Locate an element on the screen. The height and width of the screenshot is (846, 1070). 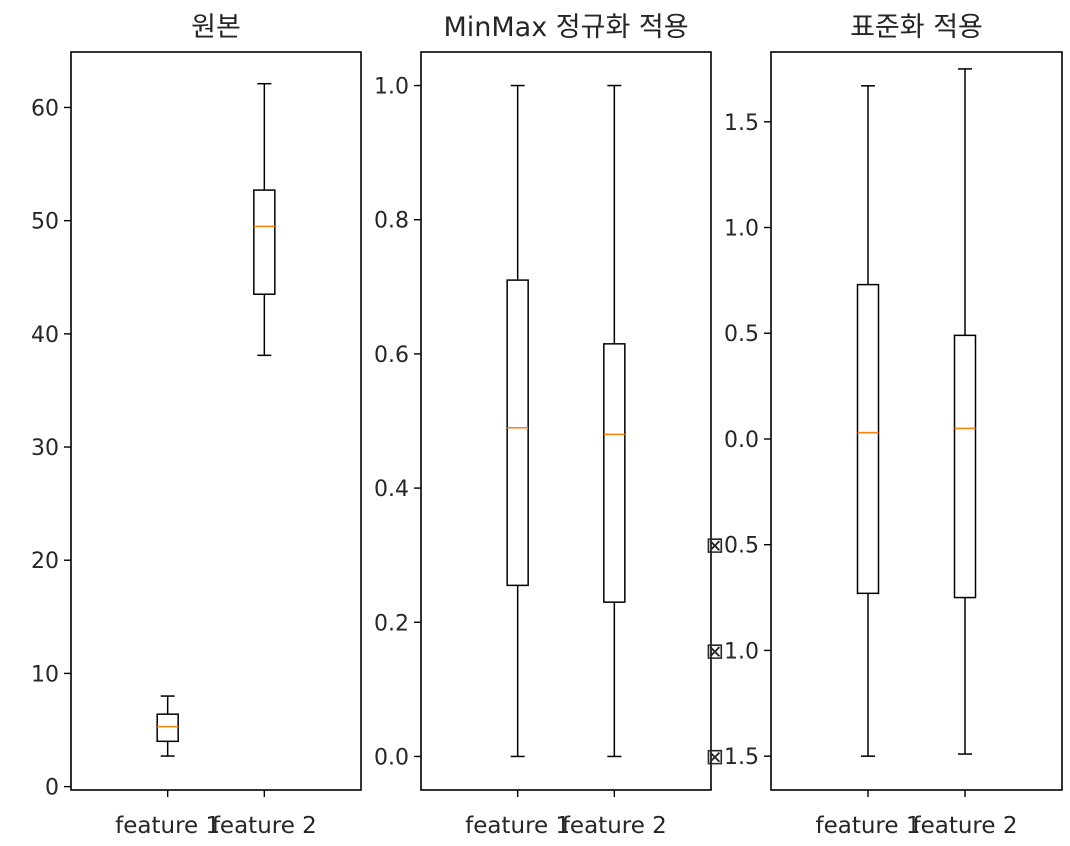
y-tick-label: 0.5 is located at coordinates (741, 334).